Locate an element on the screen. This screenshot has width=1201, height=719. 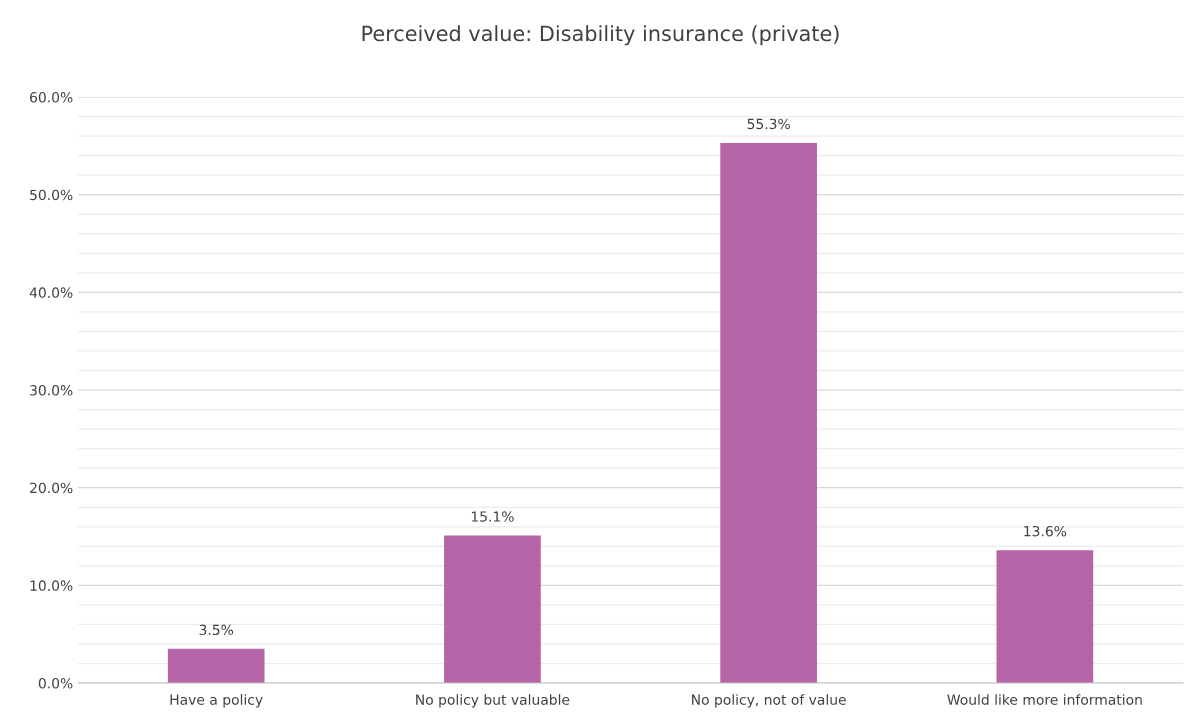
y-tick-label: 60.0% is located at coordinates (51, 97).